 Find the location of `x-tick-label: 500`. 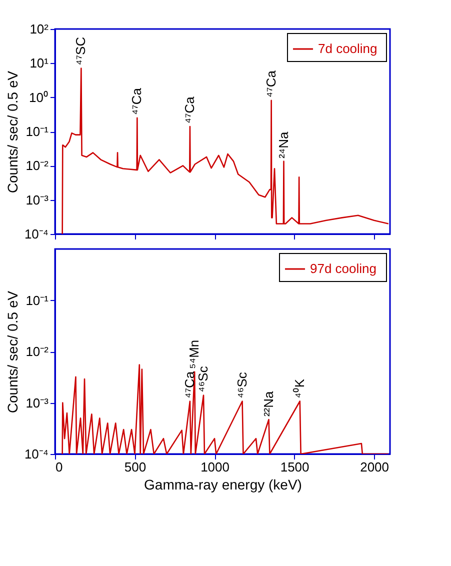

x-tick-label: 500 is located at coordinates (135, 467).